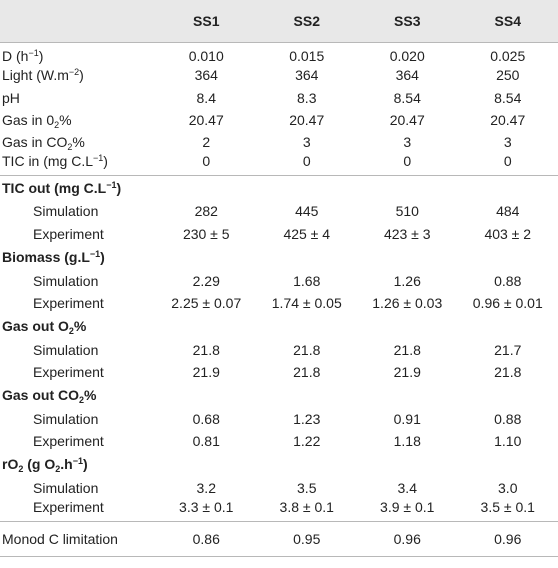 This screenshot has width=558, height=568. I want to click on row-label: Light (W.m−2), so click(43, 75).